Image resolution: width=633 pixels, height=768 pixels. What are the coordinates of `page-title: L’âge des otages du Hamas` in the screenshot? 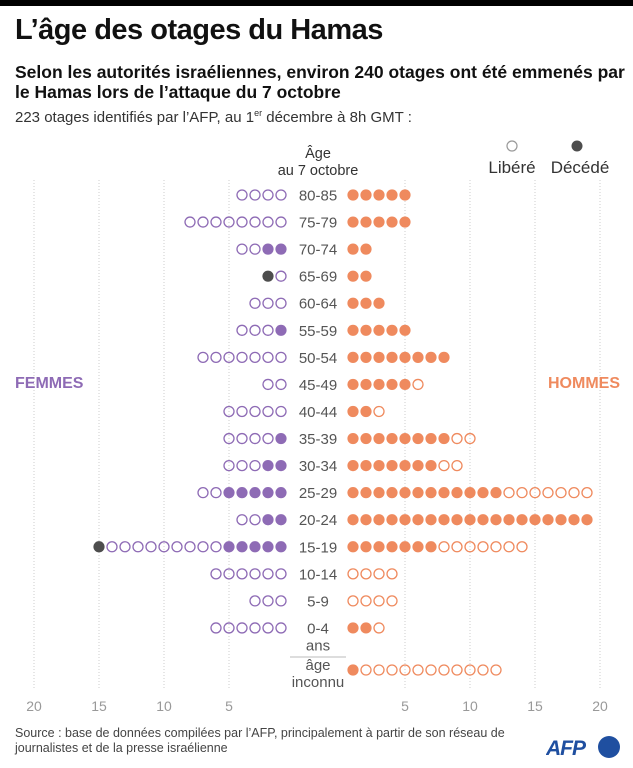 It's located at (199, 30).